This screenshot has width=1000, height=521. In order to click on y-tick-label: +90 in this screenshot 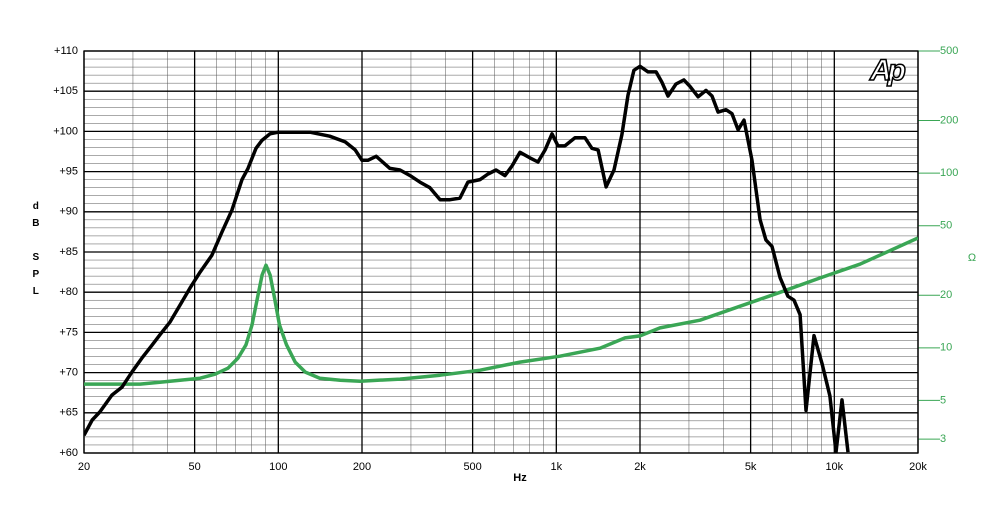, I will do `click(68, 212)`.